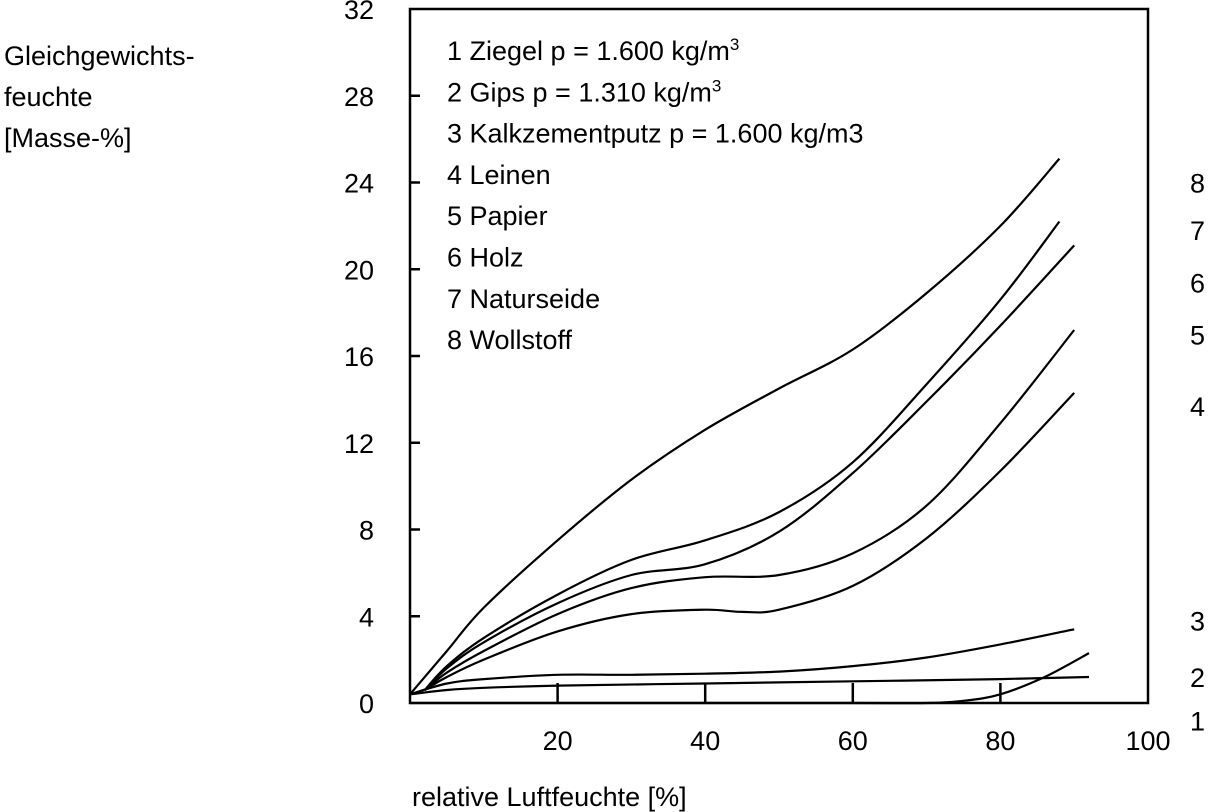 The height and width of the screenshot is (812, 1209). I want to click on y-tick-label: 0, so click(366, 704).